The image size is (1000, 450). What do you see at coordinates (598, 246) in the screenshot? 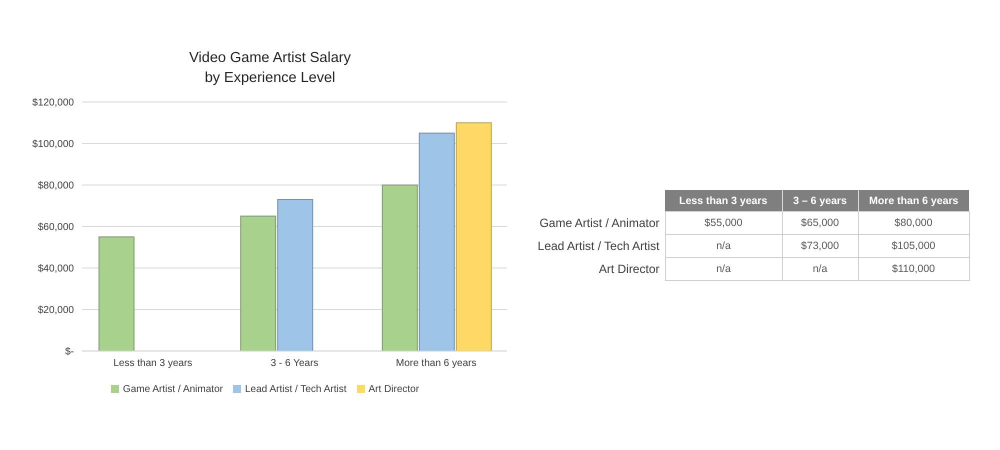
I see `text: Lead Artist / Tech Artist` at bounding box center [598, 246].